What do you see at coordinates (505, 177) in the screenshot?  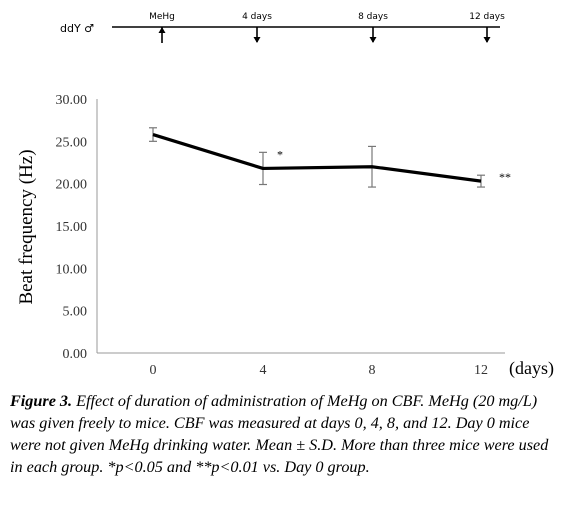 I see `significance-marker: **` at bounding box center [505, 177].